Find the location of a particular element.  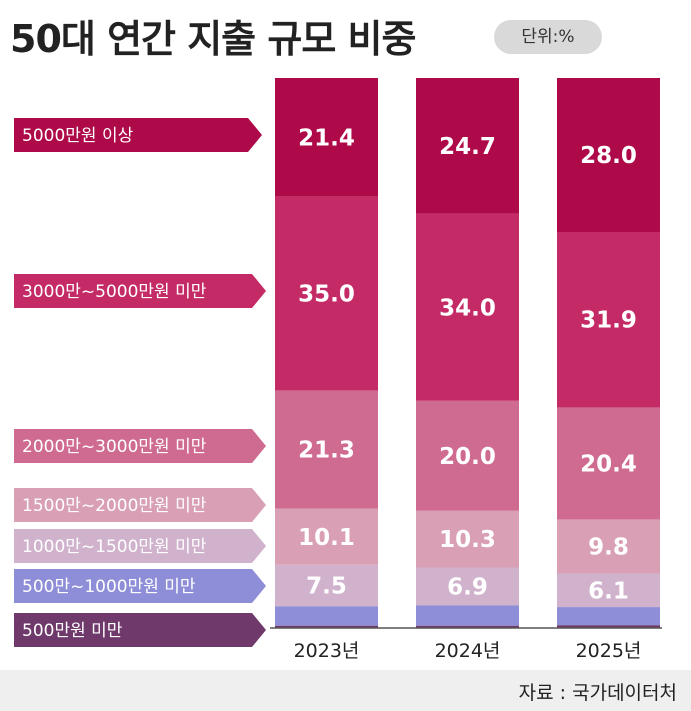

data-label: 28.0 is located at coordinates (608, 156).